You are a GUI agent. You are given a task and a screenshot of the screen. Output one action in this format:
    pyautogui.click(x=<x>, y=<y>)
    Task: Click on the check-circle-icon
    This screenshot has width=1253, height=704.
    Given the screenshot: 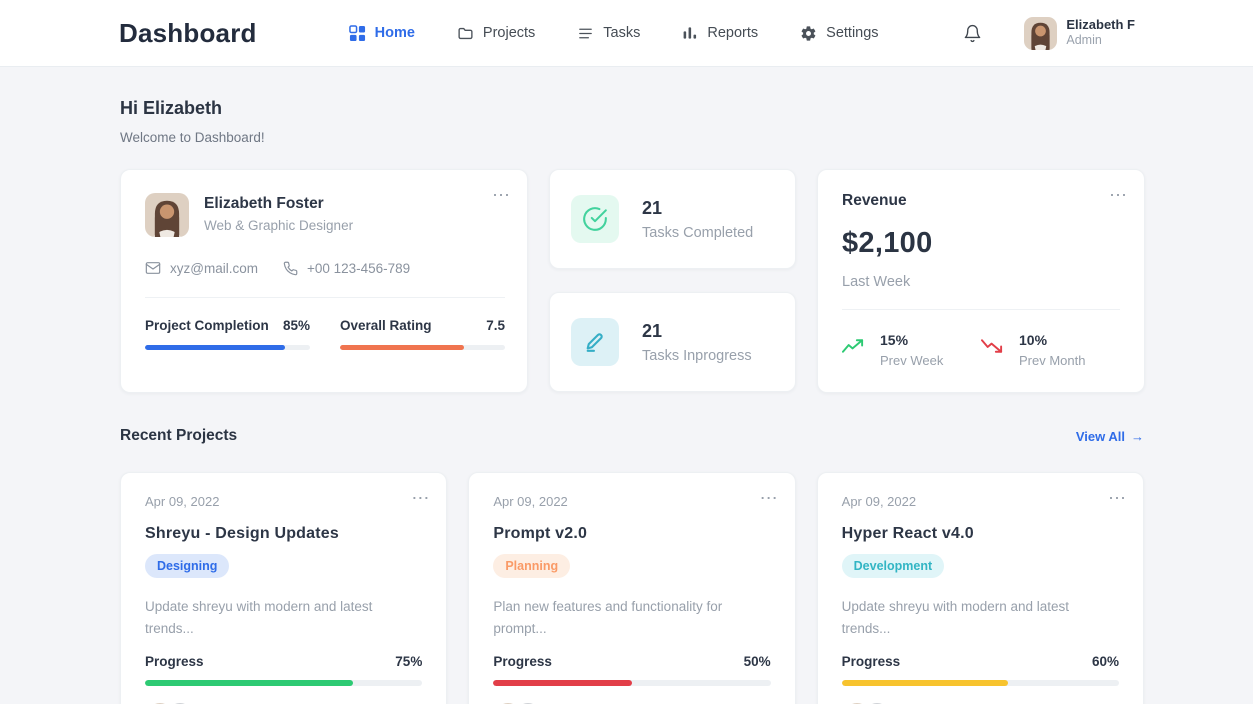 What is the action you would take?
    pyautogui.click(x=595, y=219)
    